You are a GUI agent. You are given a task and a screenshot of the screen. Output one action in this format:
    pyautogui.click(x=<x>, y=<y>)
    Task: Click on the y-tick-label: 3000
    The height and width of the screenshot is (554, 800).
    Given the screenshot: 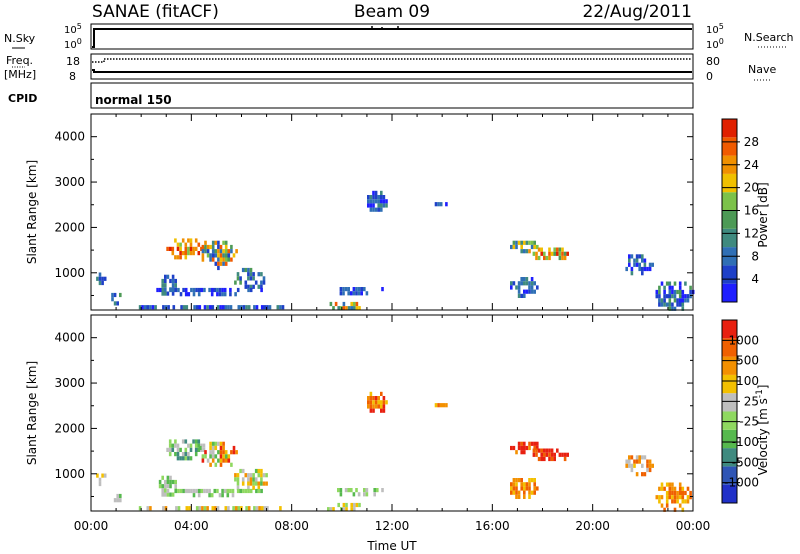 What is the action you would take?
    pyautogui.click(x=69, y=182)
    